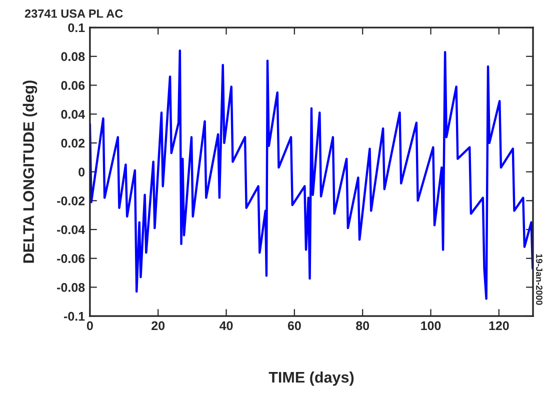 The height and width of the screenshot is (417, 545). What do you see at coordinates (73, 85) in the screenshot?
I see `y-tick-label: 0.06` at bounding box center [73, 85].